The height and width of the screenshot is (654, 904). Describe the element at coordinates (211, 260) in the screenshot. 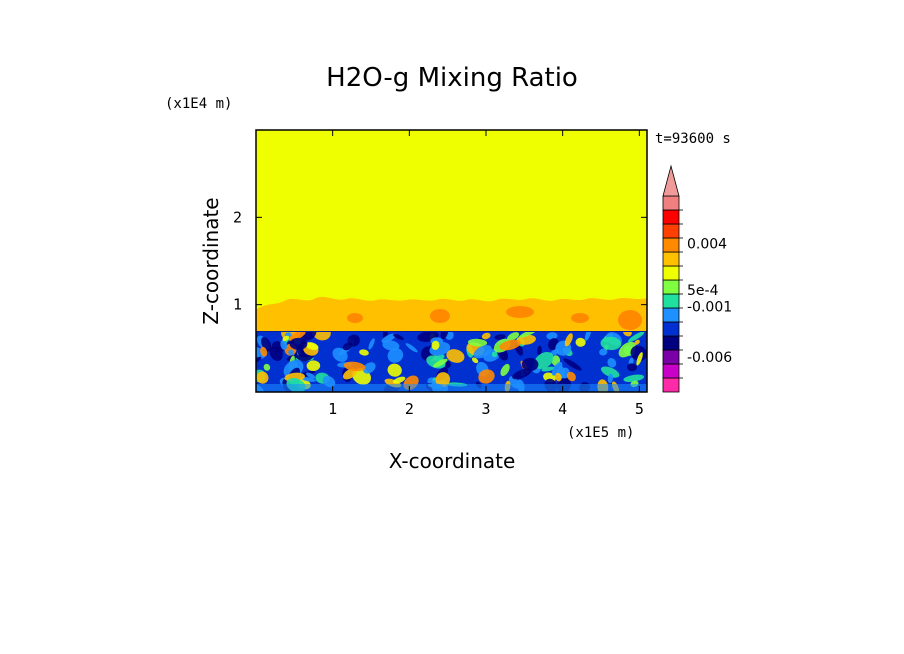

I see `y-axis-label: Z-coordinate` at that location.